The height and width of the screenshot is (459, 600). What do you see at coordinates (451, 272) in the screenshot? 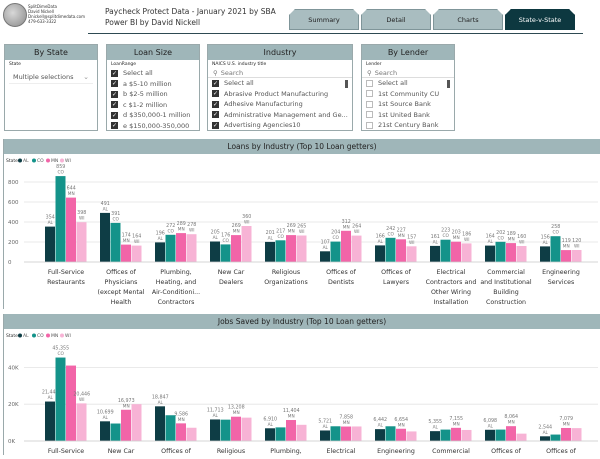
I see `x-category-label: Electrical` at bounding box center [451, 272].